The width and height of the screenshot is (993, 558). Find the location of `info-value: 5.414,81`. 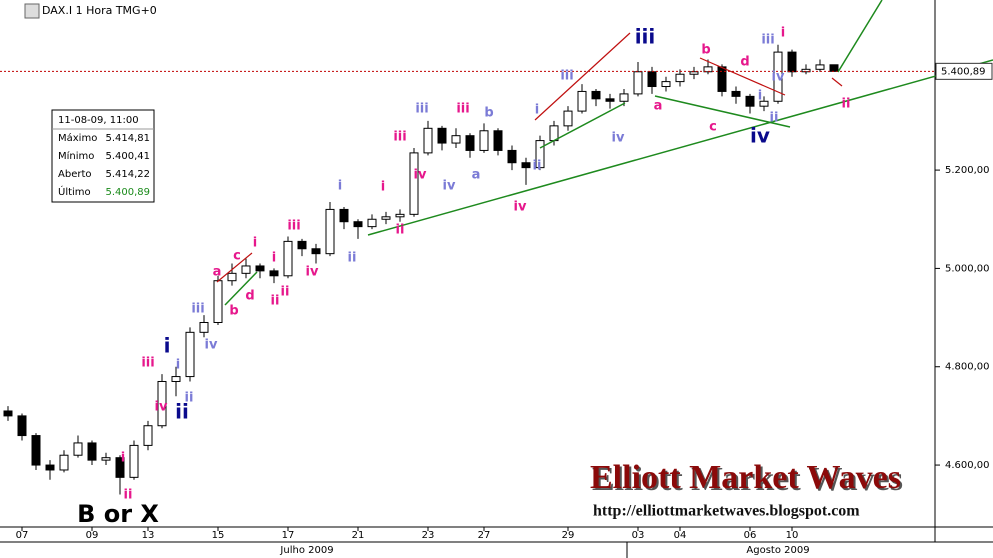

info-value: 5.414,81 is located at coordinates (127, 138).